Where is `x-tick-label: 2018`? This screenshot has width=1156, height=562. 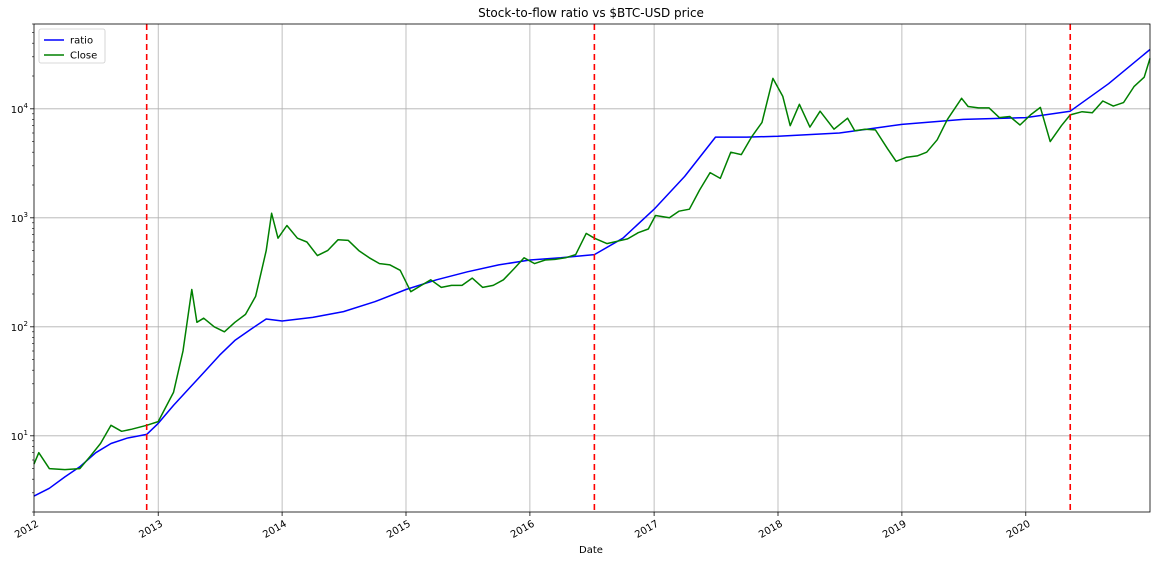
x-tick-label: 2018 is located at coordinates (771, 530).